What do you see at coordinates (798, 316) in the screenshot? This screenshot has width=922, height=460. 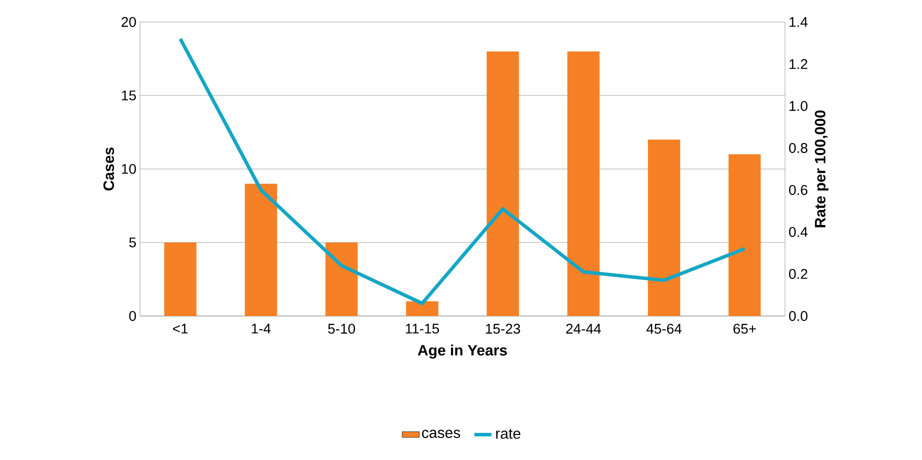 I see `y2-tick-label: 0.0` at bounding box center [798, 316].